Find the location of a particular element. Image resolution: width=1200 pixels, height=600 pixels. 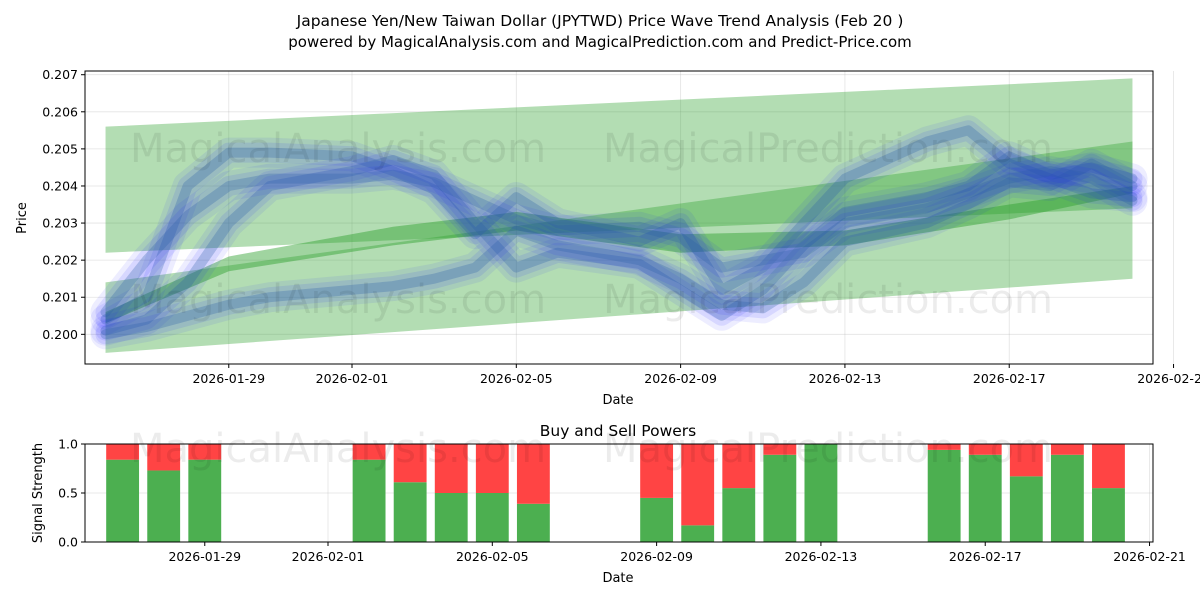

top-x-tick-label: 2026-02-21 is located at coordinates (1168, 378).